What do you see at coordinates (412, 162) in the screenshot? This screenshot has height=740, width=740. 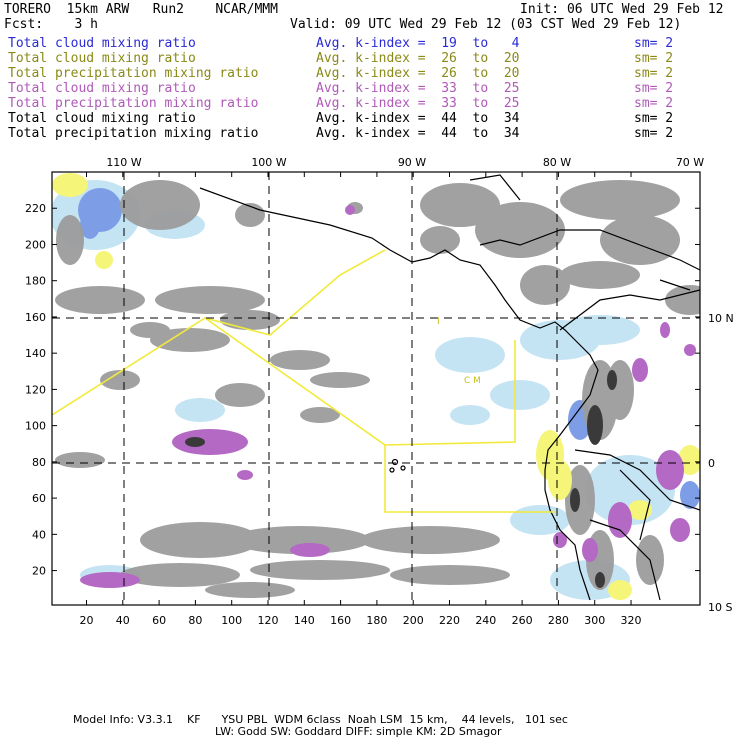 I see `lon-label: 90 W` at bounding box center [412, 162].